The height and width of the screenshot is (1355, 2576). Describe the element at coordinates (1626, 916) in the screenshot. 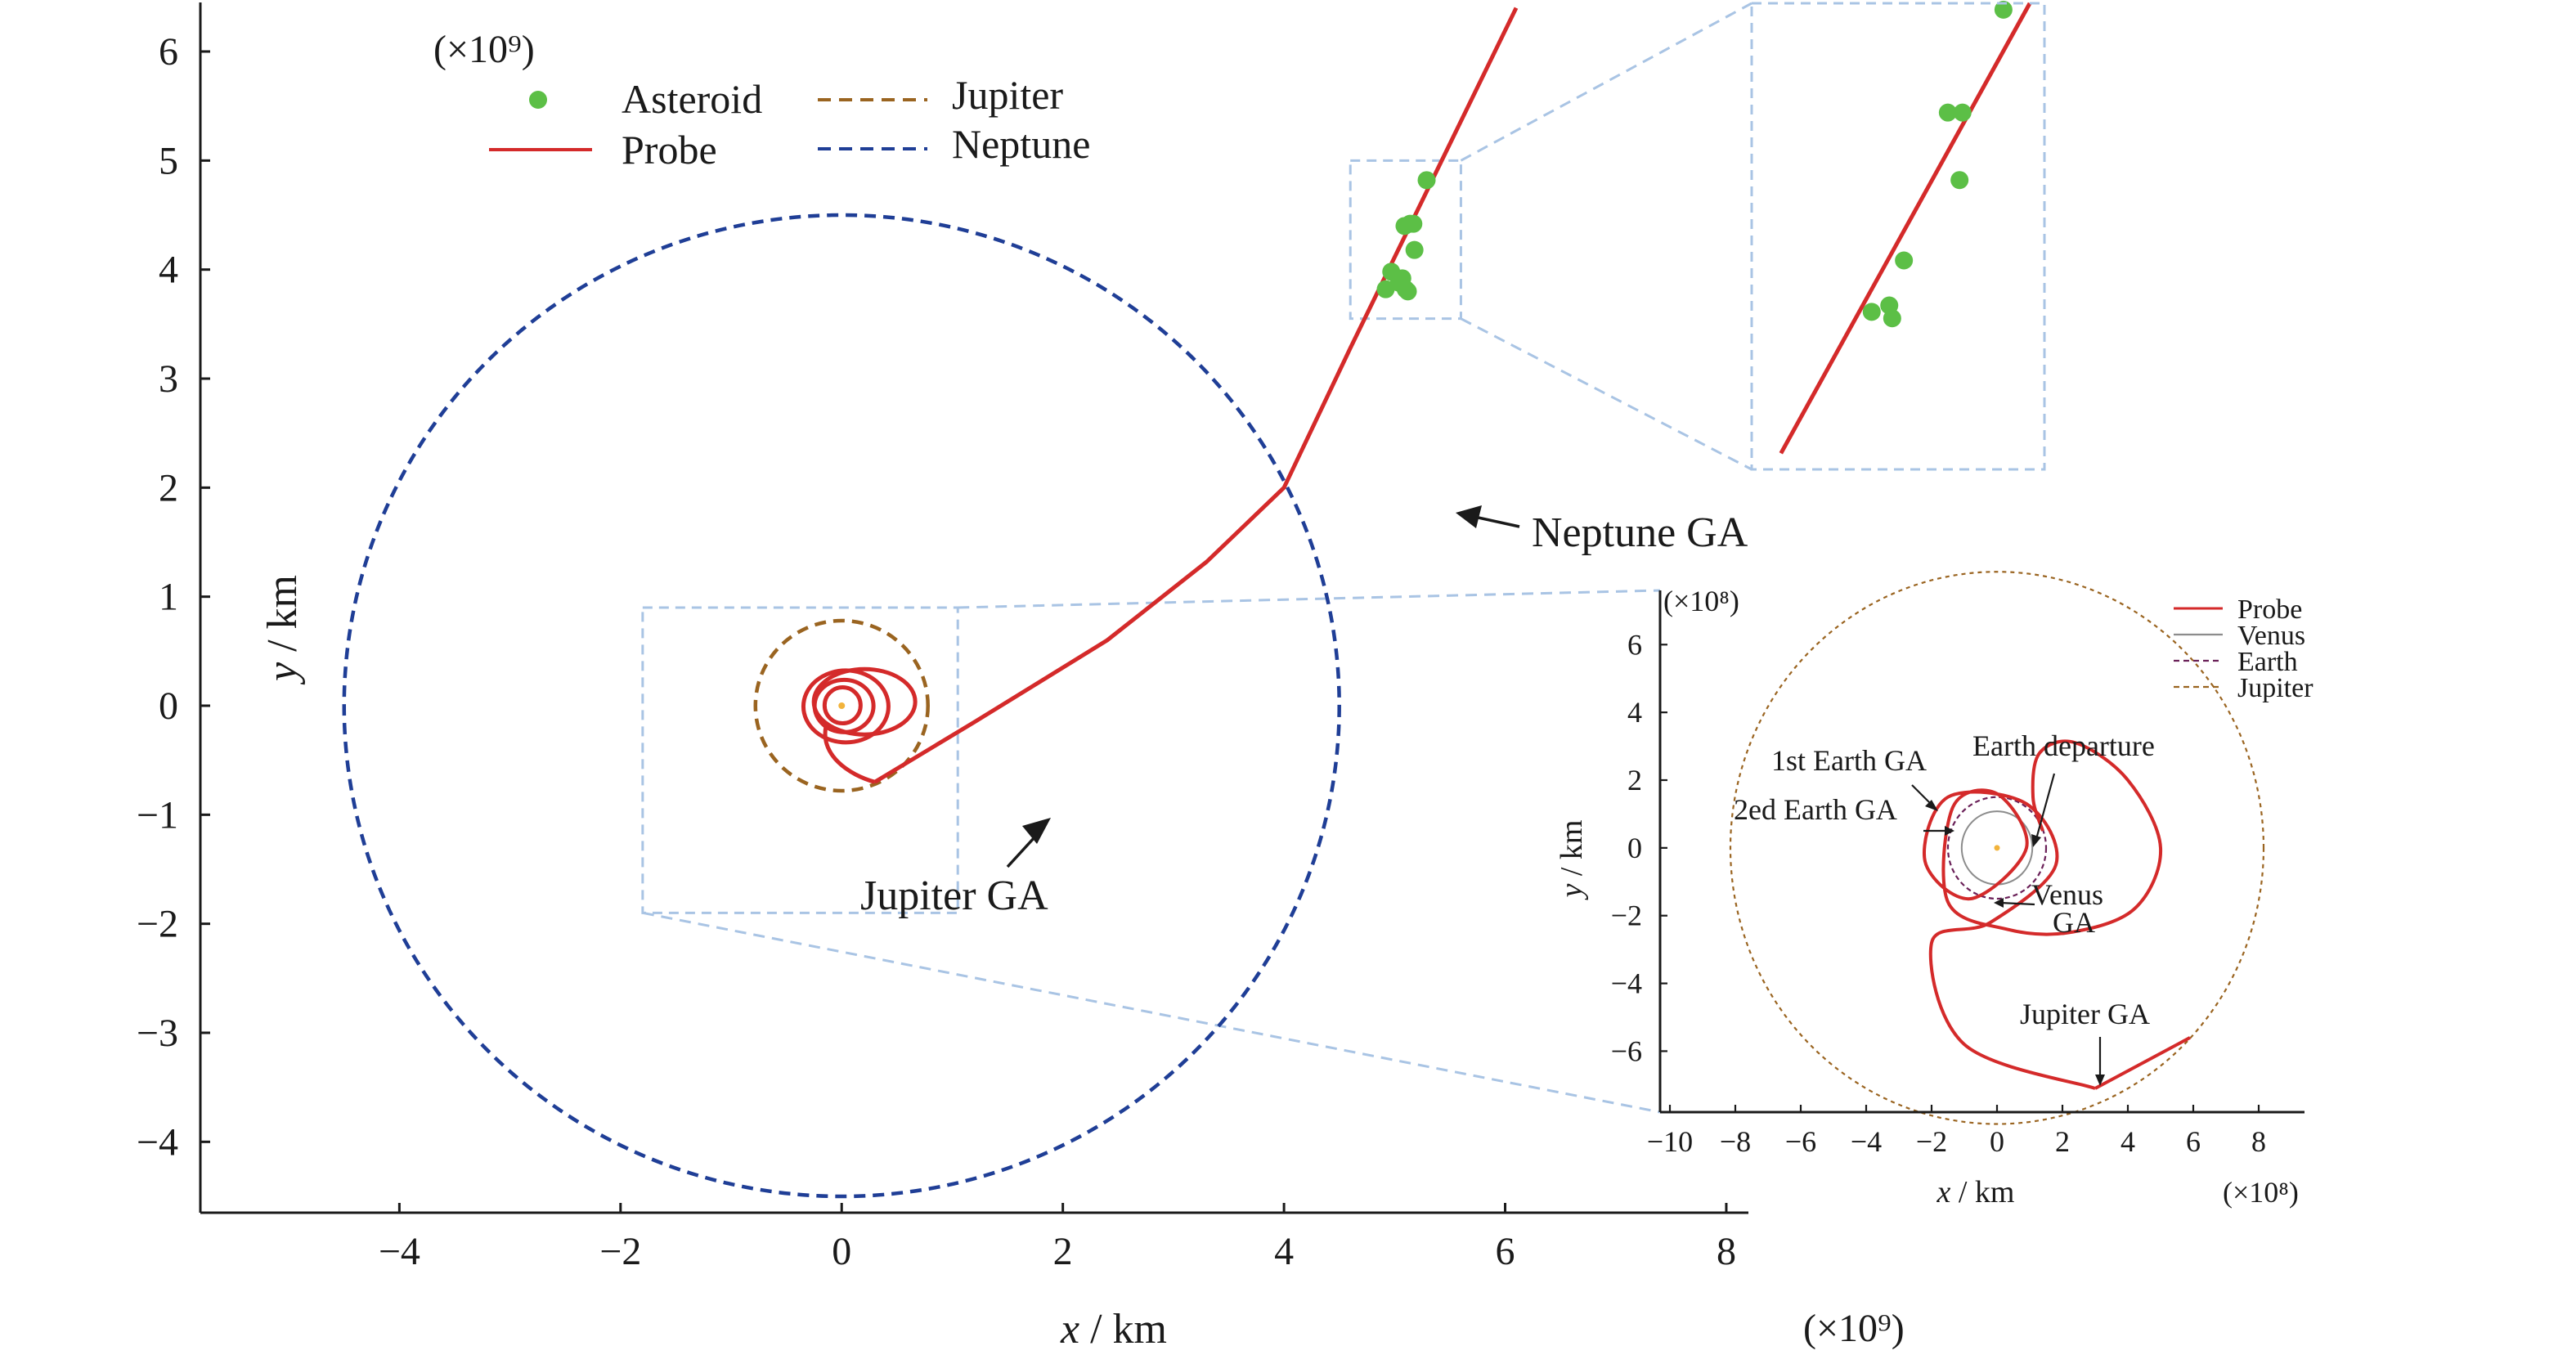

I see `inset-y-tick-label: −2` at that location.